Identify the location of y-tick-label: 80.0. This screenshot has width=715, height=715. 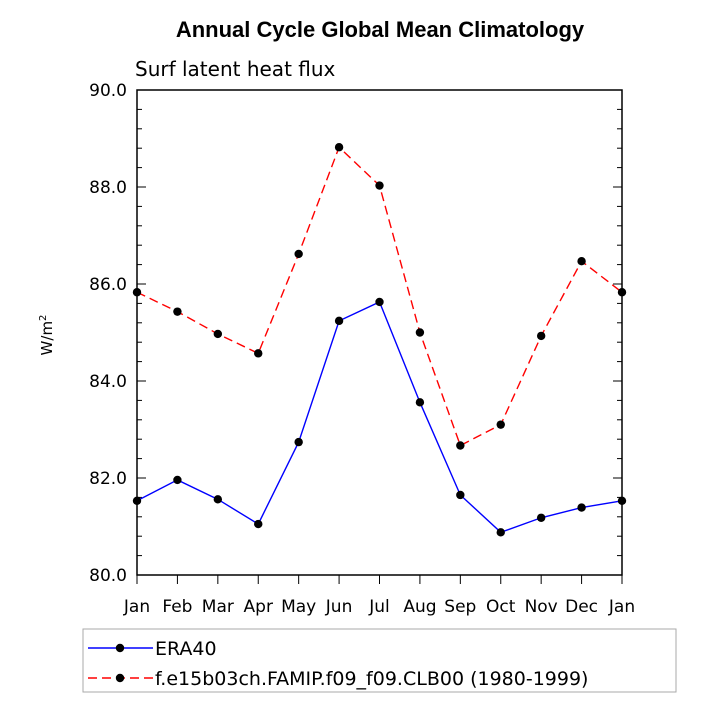
(108, 576).